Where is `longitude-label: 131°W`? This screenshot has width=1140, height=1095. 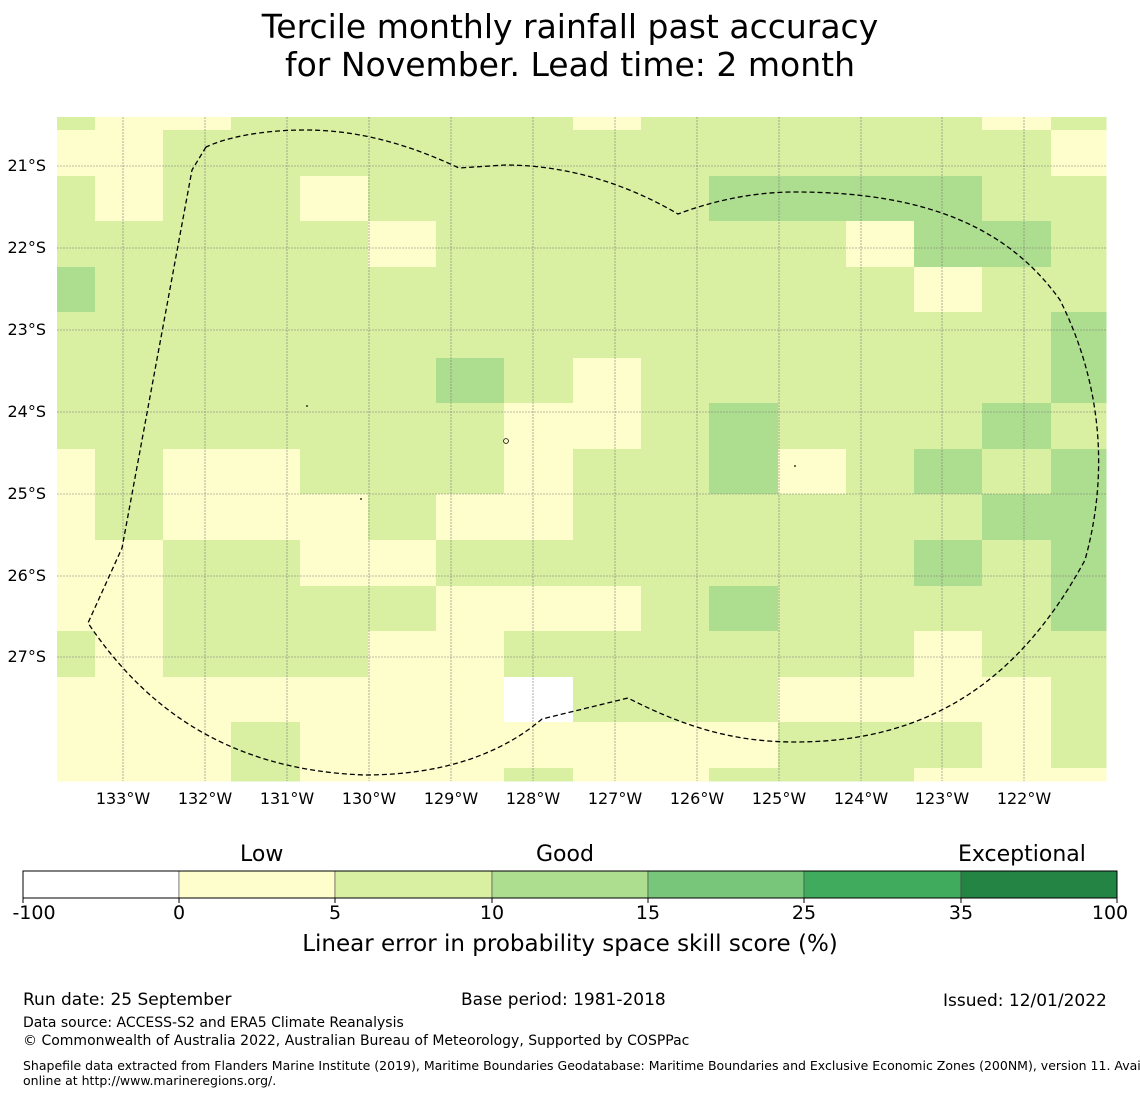 longitude-label: 131°W is located at coordinates (287, 798).